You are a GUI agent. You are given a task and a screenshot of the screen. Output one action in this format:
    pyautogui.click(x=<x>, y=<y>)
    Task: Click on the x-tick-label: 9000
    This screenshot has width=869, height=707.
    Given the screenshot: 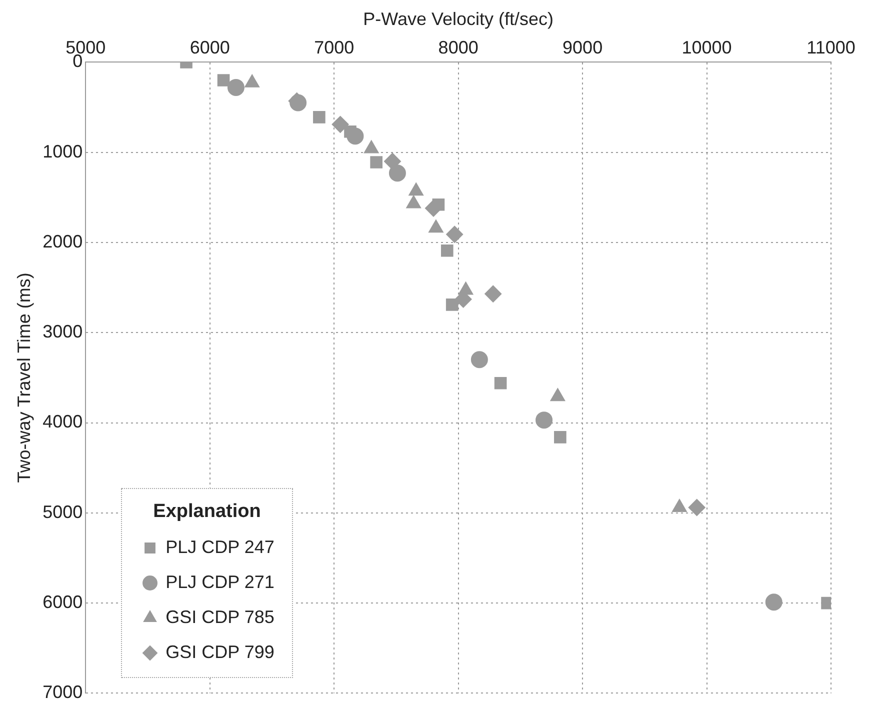 What is the action you would take?
    pyautogui.click(x=582, y=47)
    